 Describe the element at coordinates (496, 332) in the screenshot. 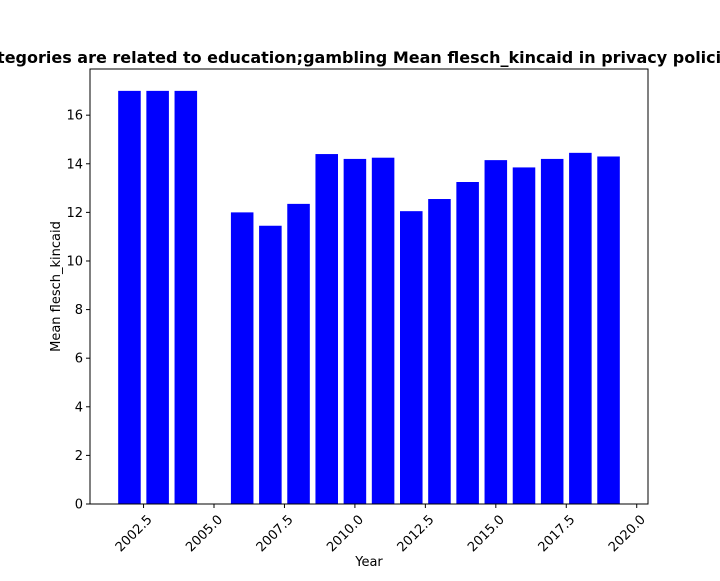

I see `bar-2015` at that location.